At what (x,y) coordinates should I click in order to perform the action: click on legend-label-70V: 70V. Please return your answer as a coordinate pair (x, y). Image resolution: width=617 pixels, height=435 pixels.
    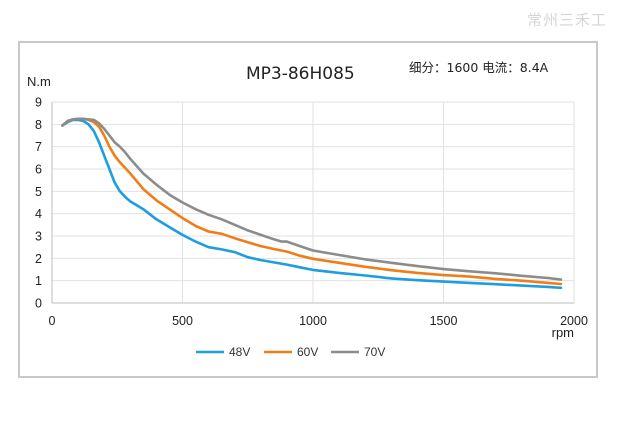
    Looking at the image, I should click on (374, 352).